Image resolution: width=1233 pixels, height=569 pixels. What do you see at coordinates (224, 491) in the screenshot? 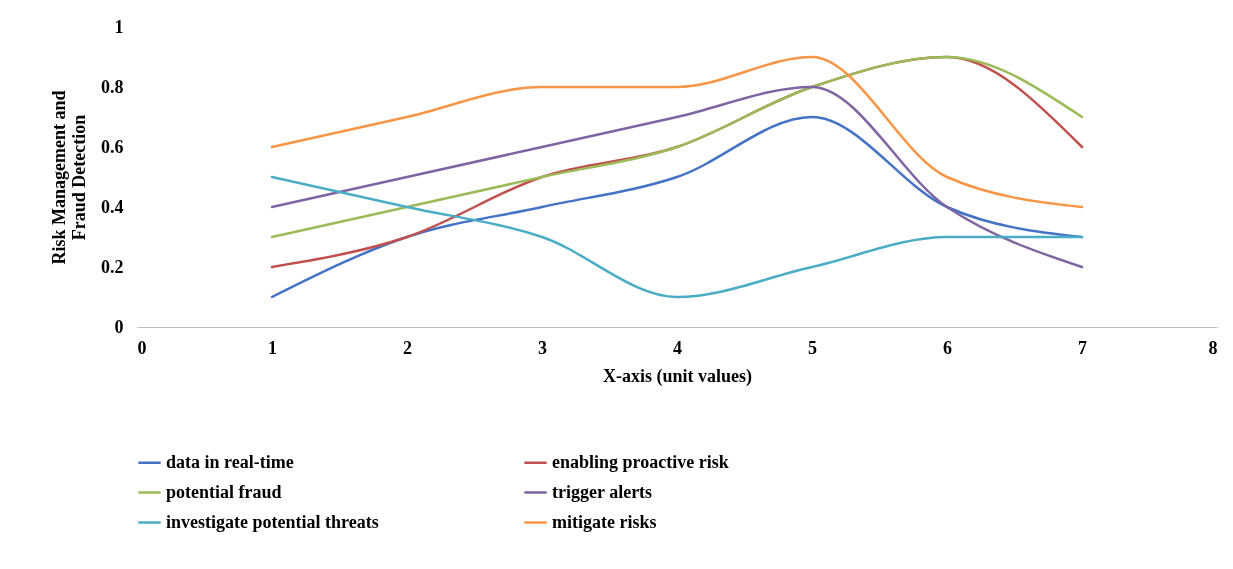
I see `legend-label: potential fraud` at bounding box center [224, 491].